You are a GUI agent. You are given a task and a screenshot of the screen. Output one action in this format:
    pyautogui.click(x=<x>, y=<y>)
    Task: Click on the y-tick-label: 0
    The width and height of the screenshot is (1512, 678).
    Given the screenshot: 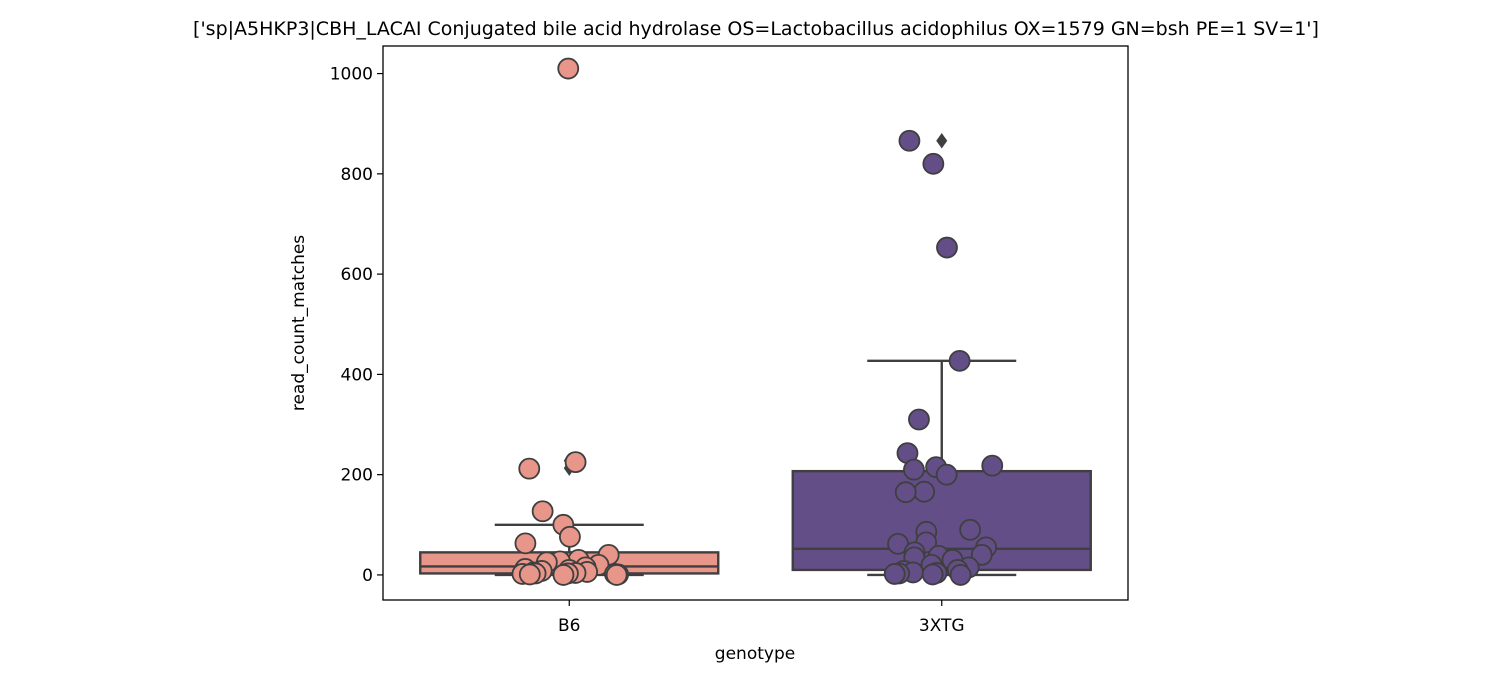 What is the action you would take?
    pyautogui.click(x=367, y=576)
    